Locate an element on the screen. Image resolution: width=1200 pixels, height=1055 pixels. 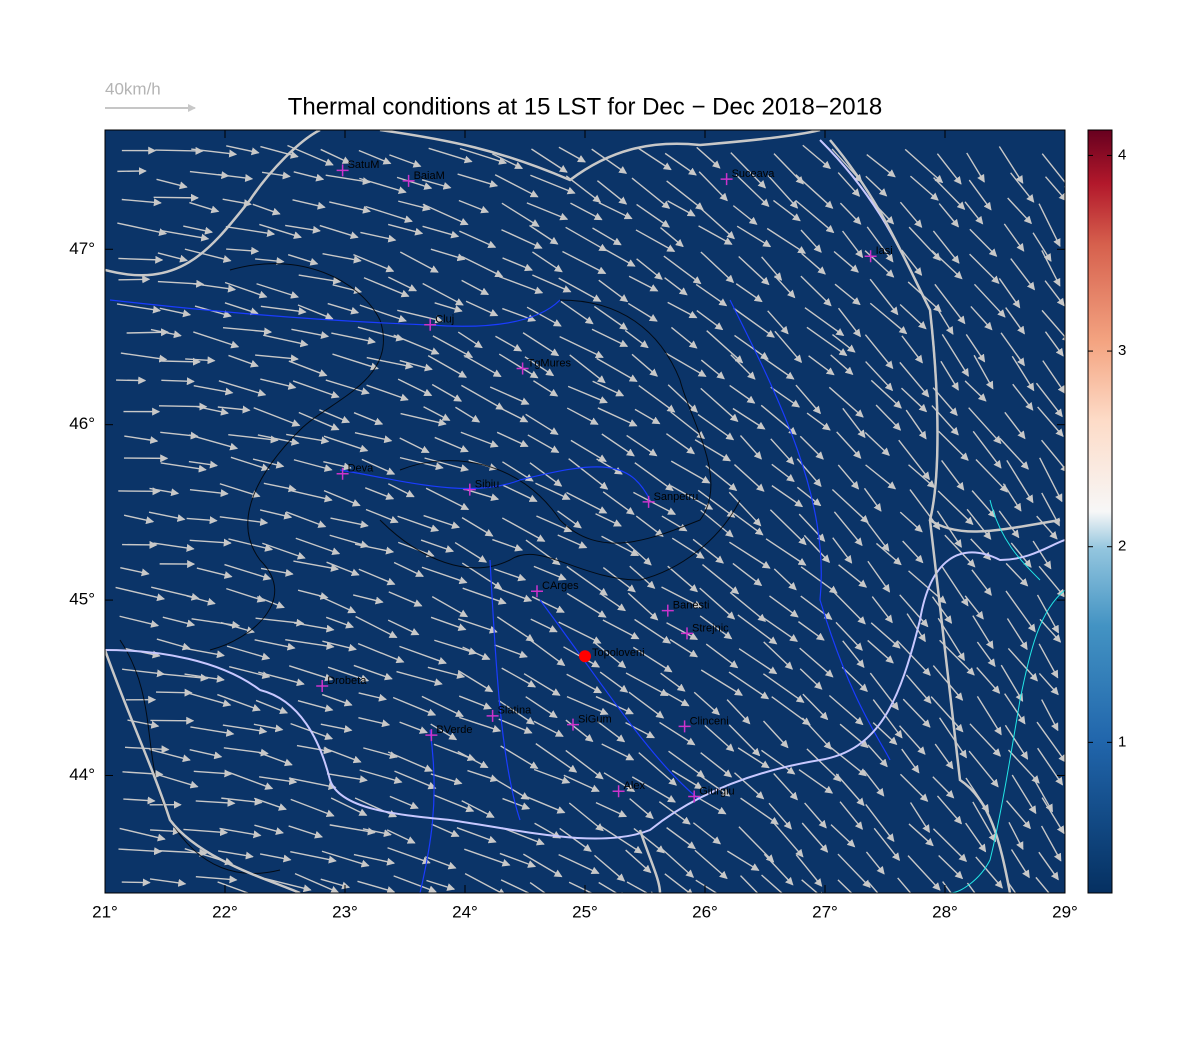
city-label: Clinceni is located at coordinates (709, 721).